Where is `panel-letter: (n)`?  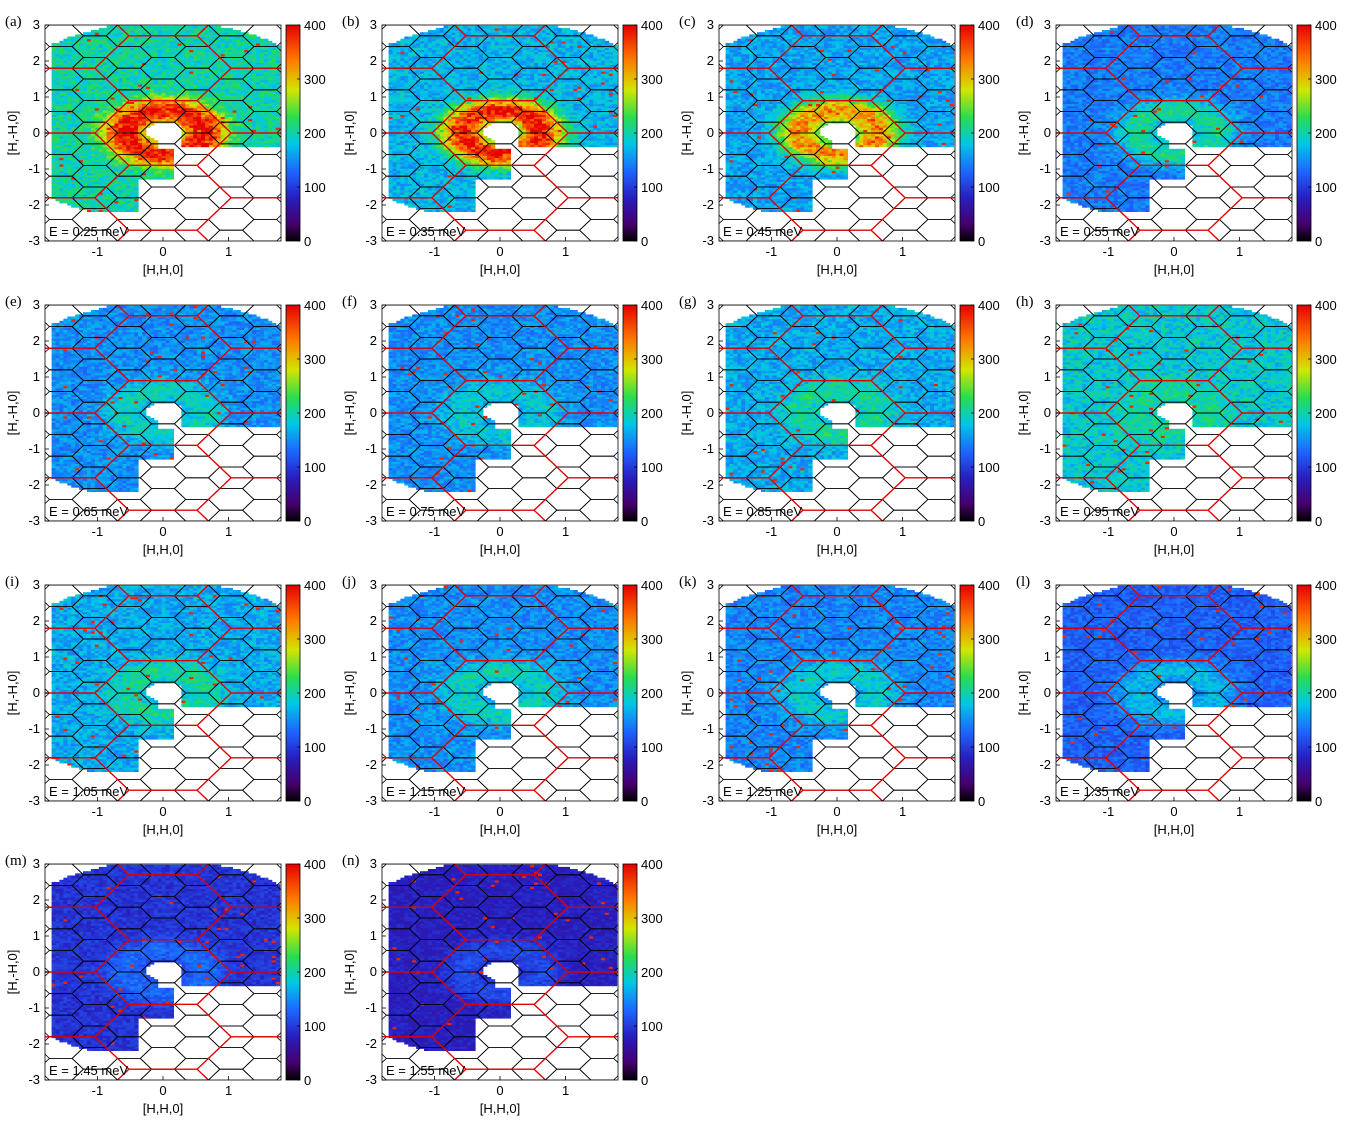 panel-letter: (n) is located at coordinates (351, 861).